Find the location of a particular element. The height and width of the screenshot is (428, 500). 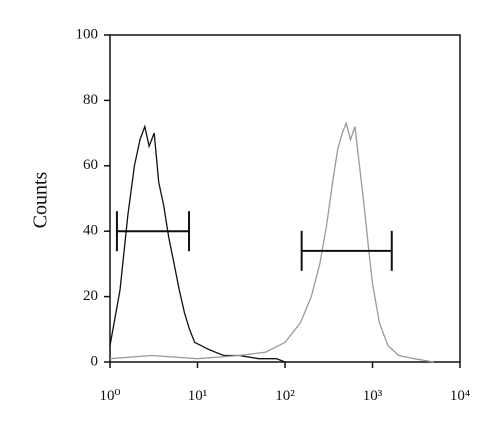

y-tick-label: 80 is located at coordinates (90, 100).